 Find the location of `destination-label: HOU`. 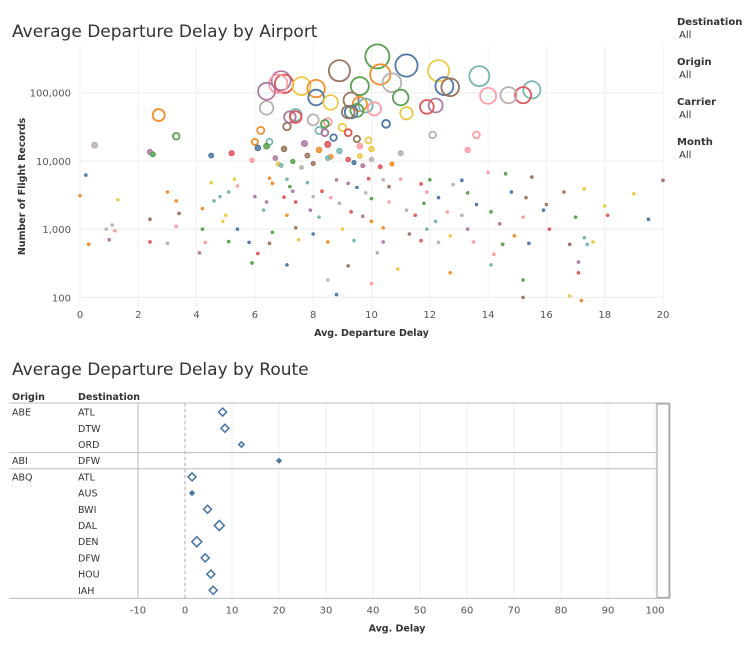

destination-label: HOU is located at coordinates (89, 575).